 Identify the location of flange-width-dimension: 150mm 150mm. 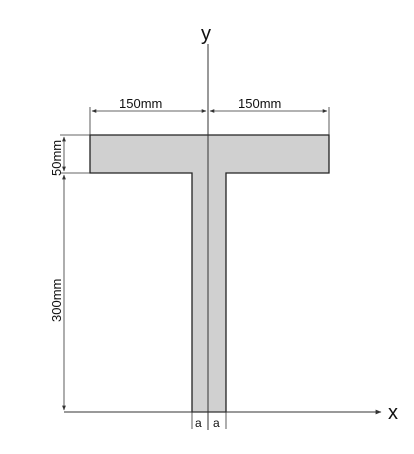
(209, 115).